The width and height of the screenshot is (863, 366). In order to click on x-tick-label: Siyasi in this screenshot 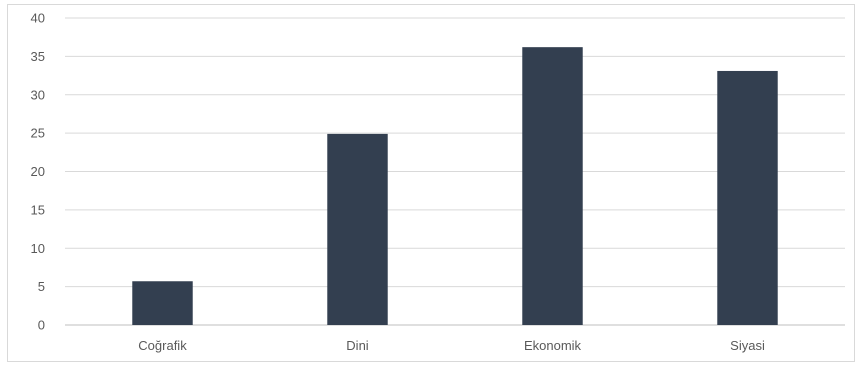, I will do `click(747, 345)`.